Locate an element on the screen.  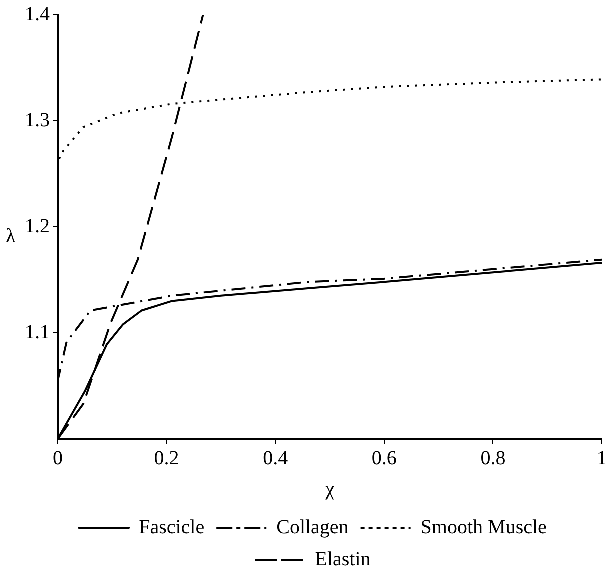
legend-label: Collagen is located at coordinates (312, 527).